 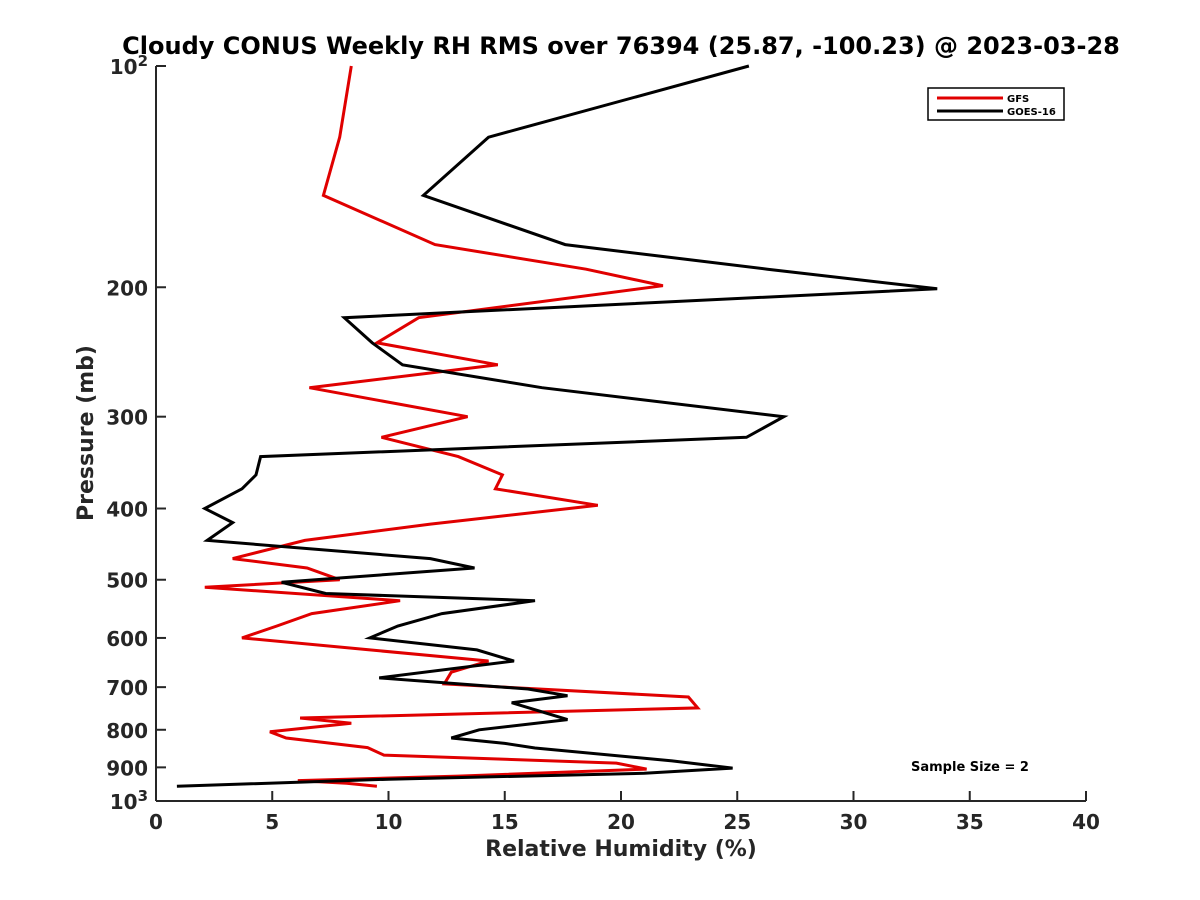 I want to click on x-tick-label: 5, so click(x=272, y=822).